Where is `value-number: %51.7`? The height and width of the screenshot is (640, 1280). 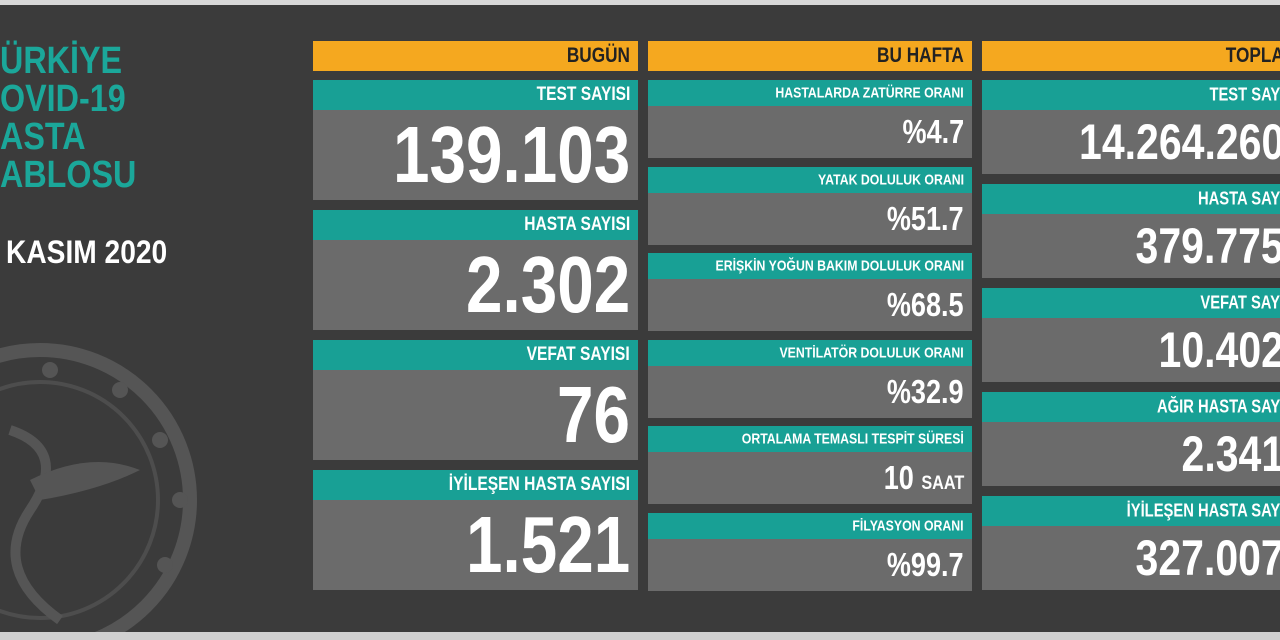
value-number: %51.7 is located at coordinates (925, 218).